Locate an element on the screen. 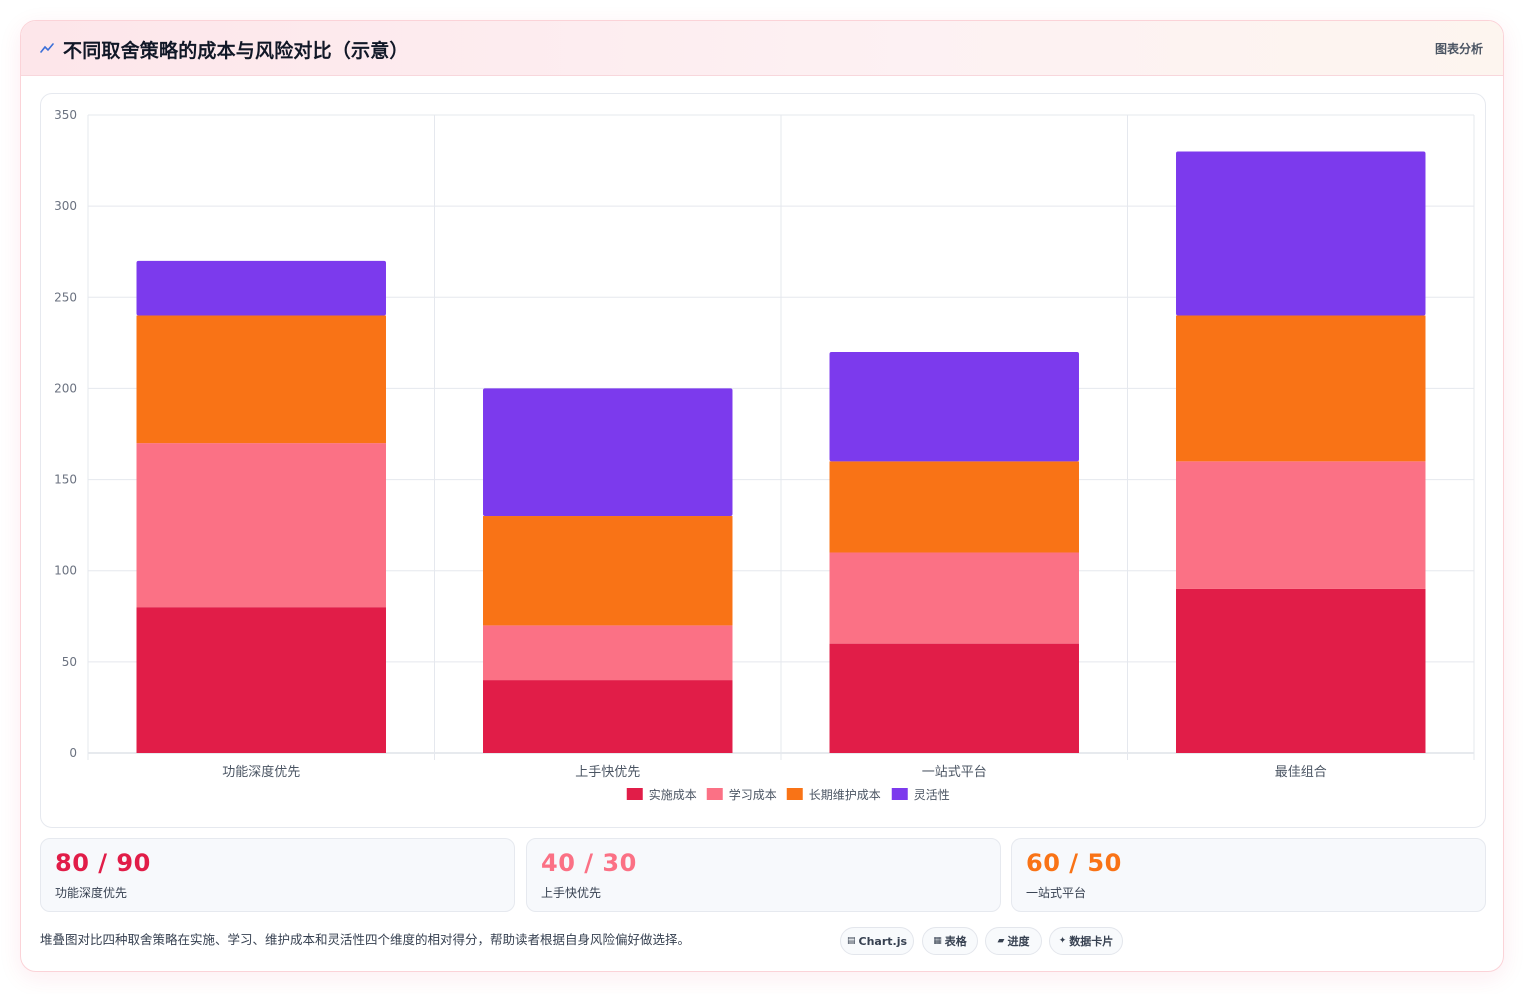 This screenshot has height=994, width=1525. stat-value: 80 / 90 is located at coordinates (103, 863).